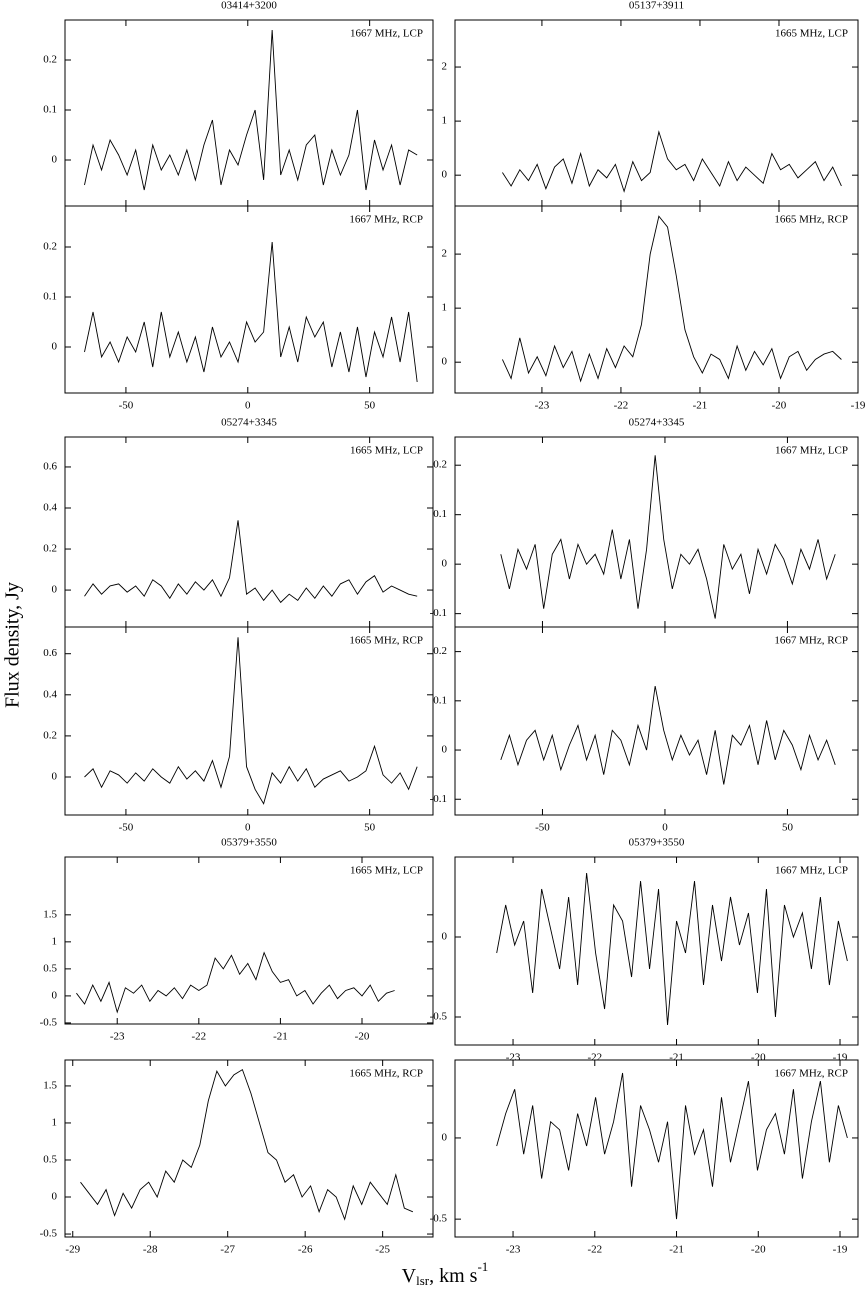 The height and width of the screenshot is (1291, 865). I want to click on x-tick-label: -28, so click(150, 1250).